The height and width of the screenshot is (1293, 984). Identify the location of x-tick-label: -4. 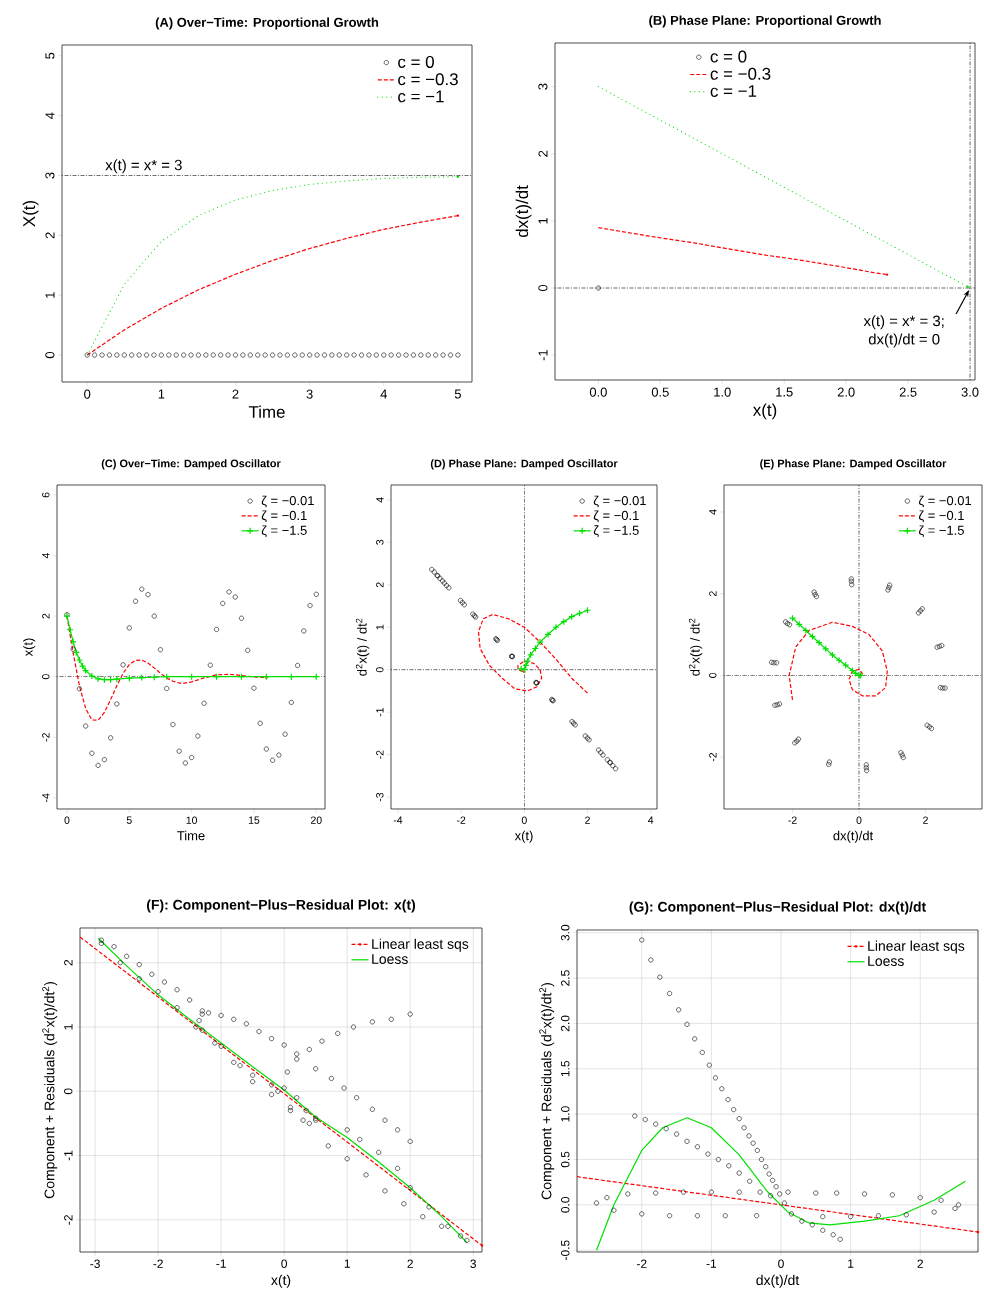
(398, 820).